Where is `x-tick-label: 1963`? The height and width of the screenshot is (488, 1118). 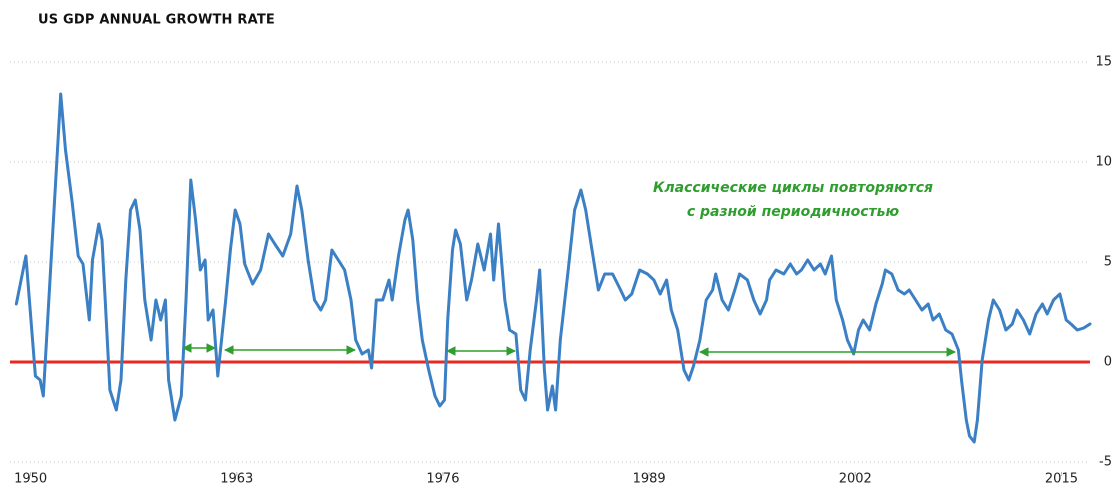
x-tick-label: 1963 is located at coordinates (236, 479).